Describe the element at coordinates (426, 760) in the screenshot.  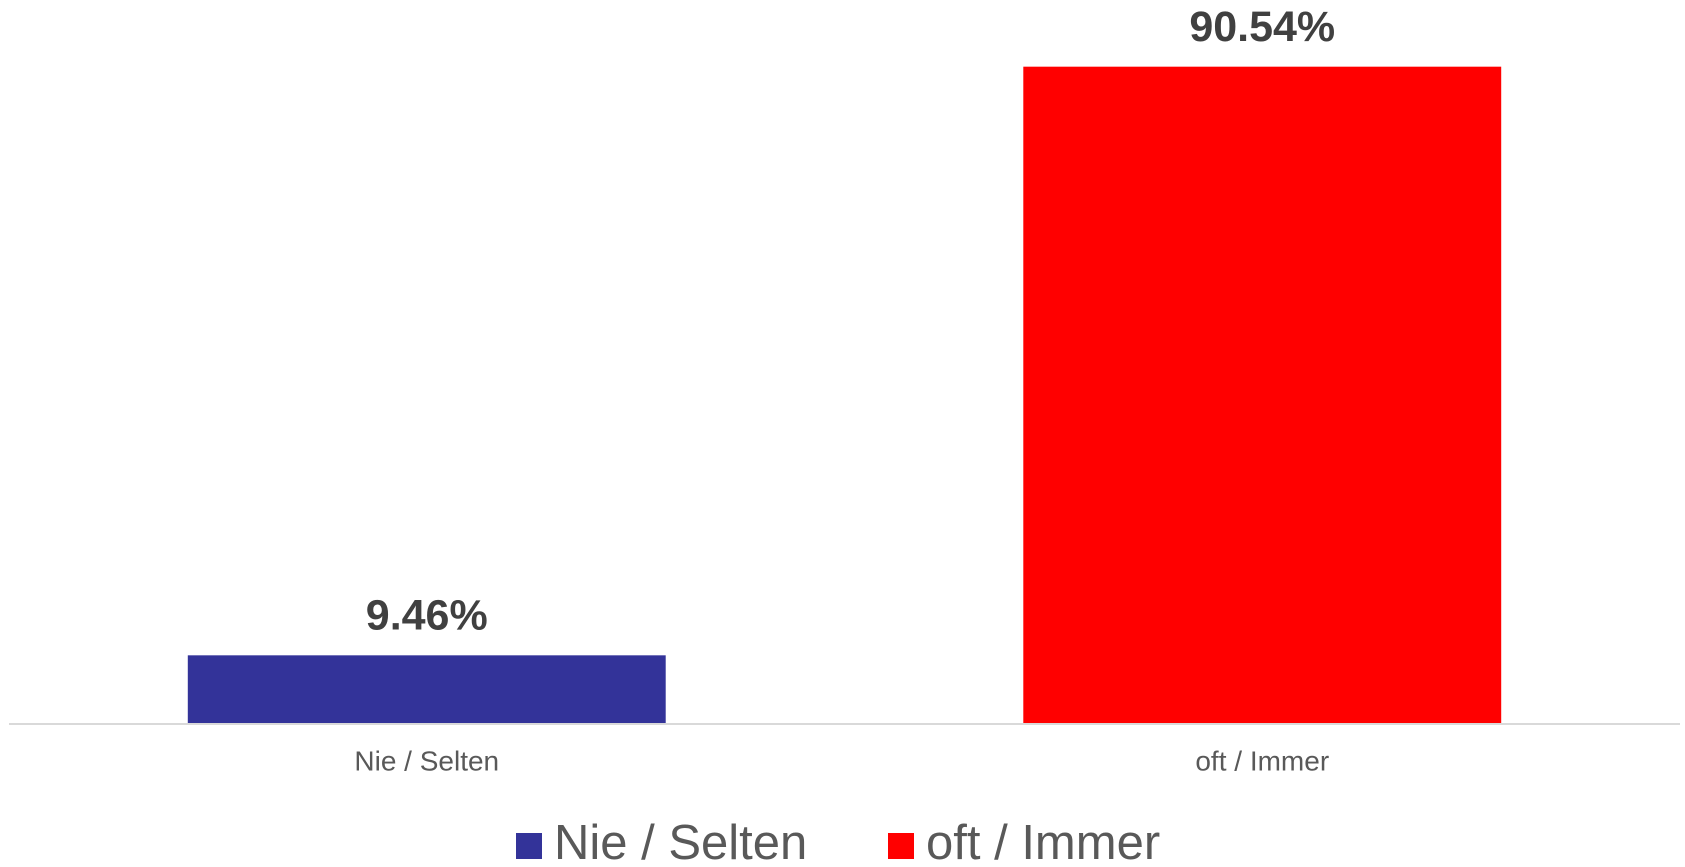
I see `x-tick-label: Nie / Selten` at that location.